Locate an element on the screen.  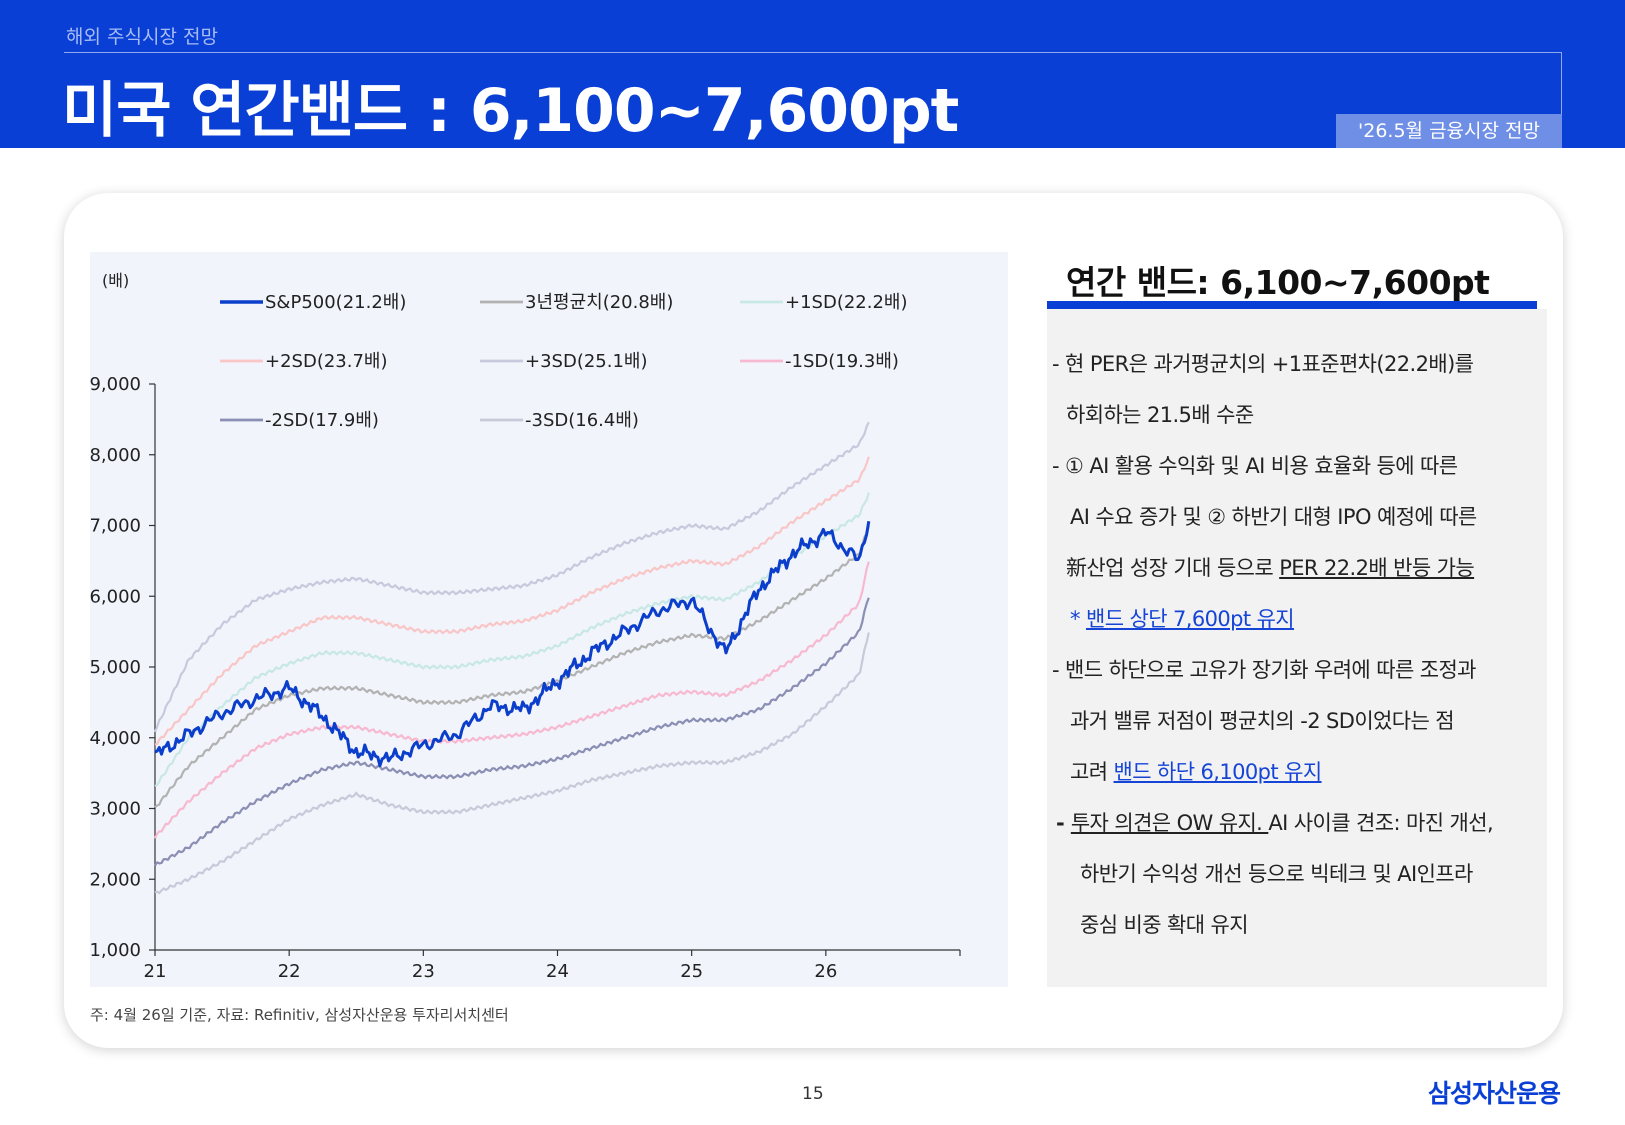
band-line-3b: 과거 밸류 저점이 평균치의 -2 SD이었다는 점 is located at coordinates (1262, 721).